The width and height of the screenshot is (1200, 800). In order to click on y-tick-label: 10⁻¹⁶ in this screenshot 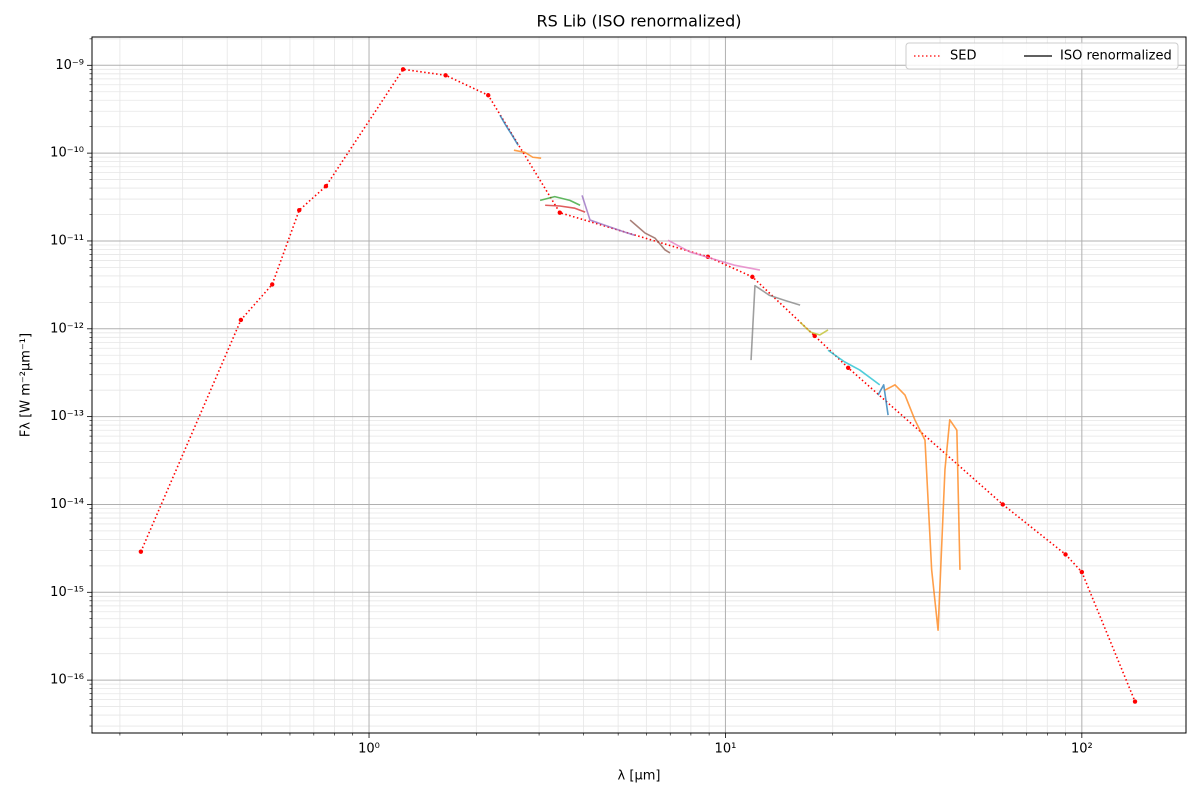, I will do `click(67, 680)`.